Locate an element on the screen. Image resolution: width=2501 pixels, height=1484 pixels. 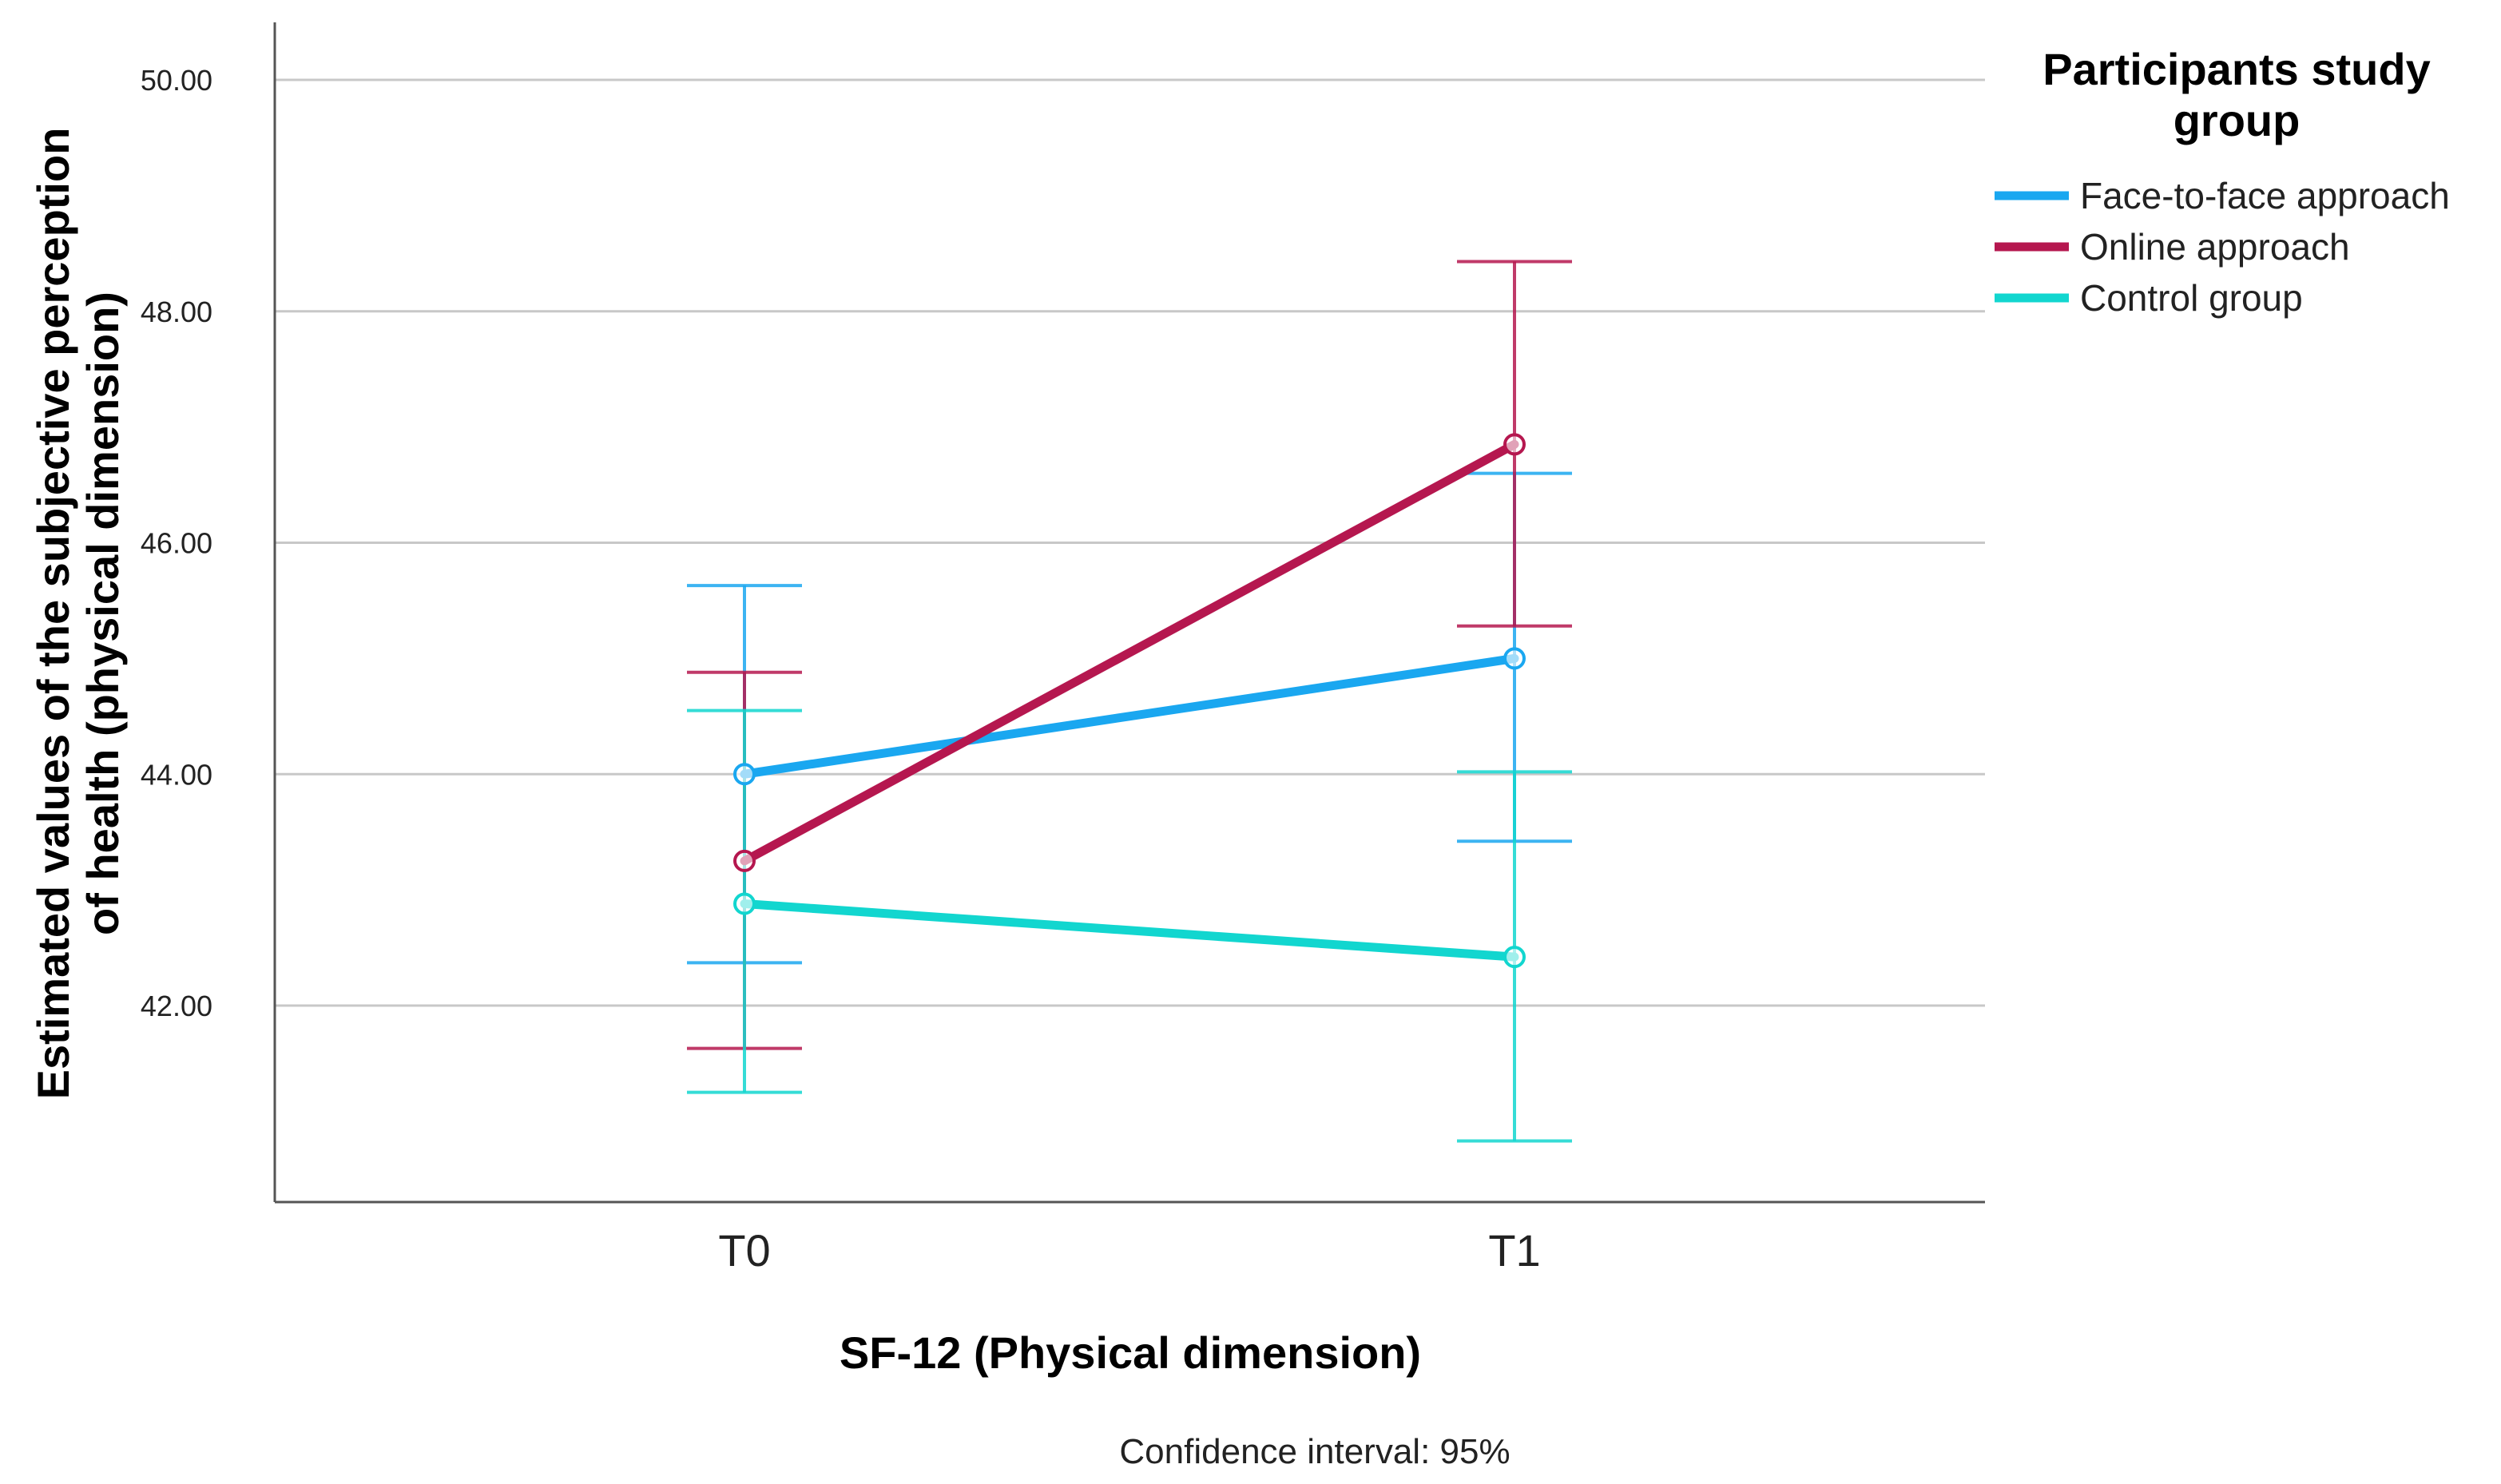
y-tick-label: 46.00 is located at coordinates (176, 543).